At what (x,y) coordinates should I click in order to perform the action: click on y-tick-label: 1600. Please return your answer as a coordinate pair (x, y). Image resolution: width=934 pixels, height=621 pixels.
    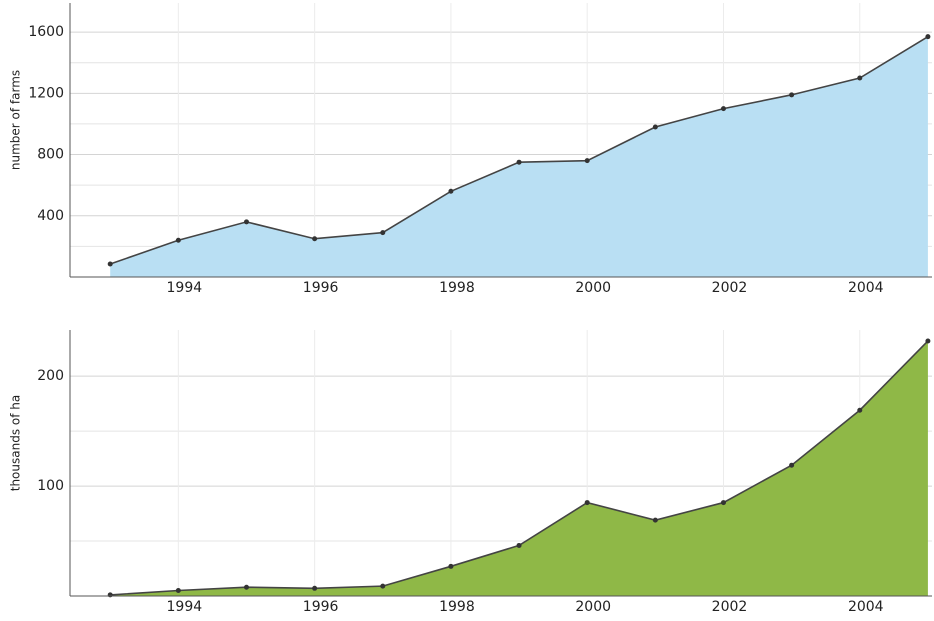
    Looking at the image, I should click on (46, 32).